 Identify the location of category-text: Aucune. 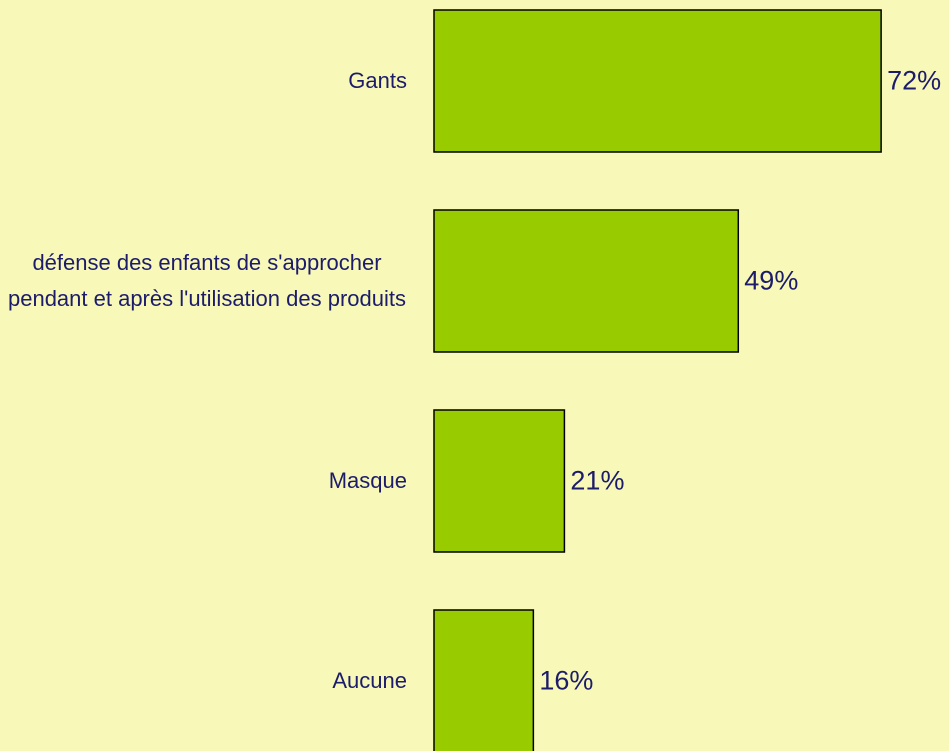
(369, 680).